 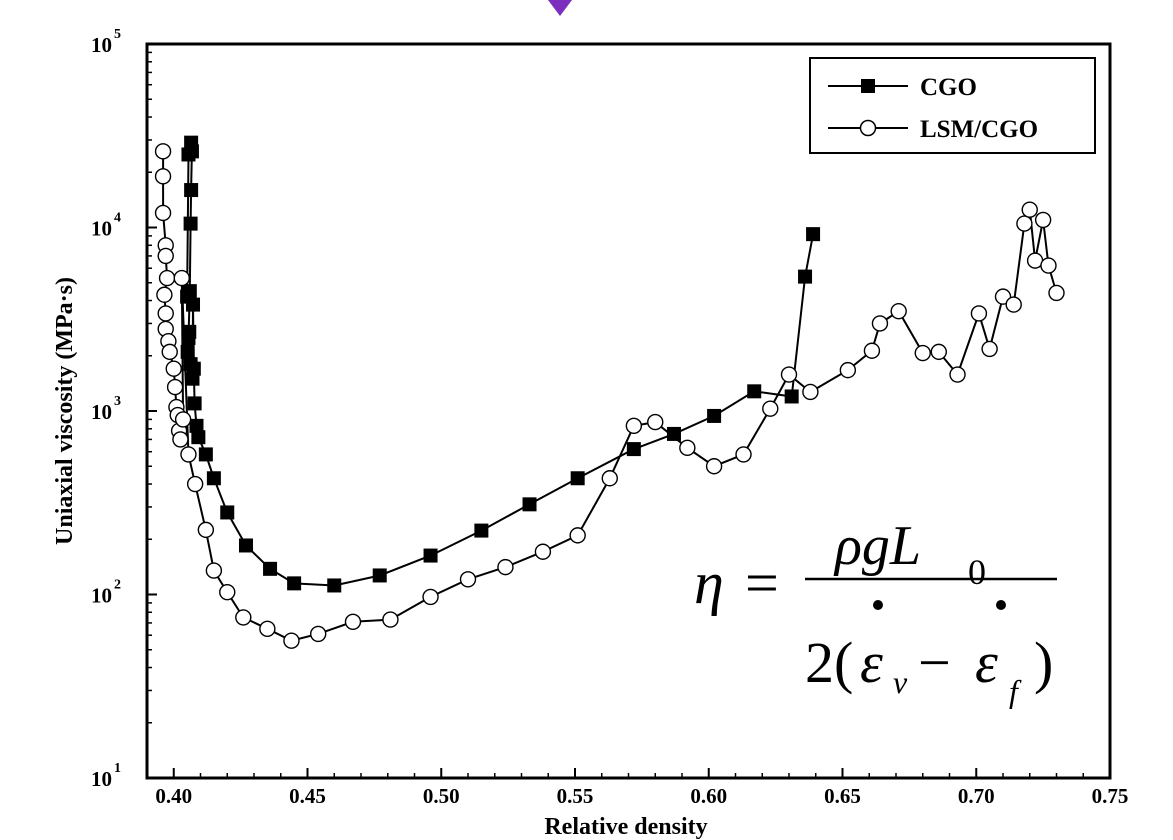 What do you see at coordinates (709, 583) in the screenshot?
I see `eq-lhs: η` at bounding box center [709, 583].